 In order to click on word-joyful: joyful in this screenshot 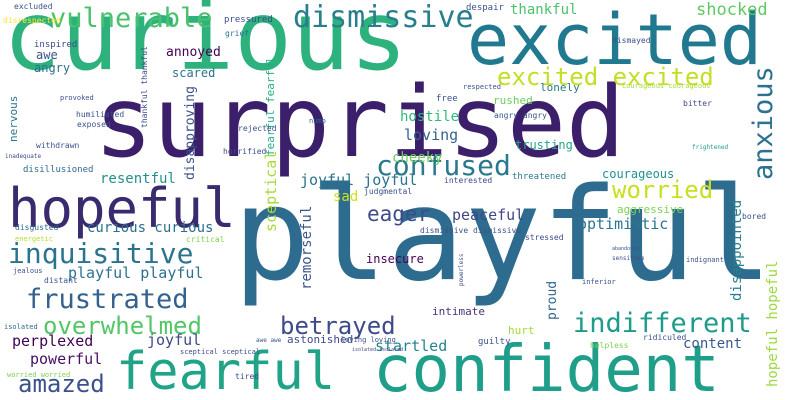, I will do `click(174, 340)`.